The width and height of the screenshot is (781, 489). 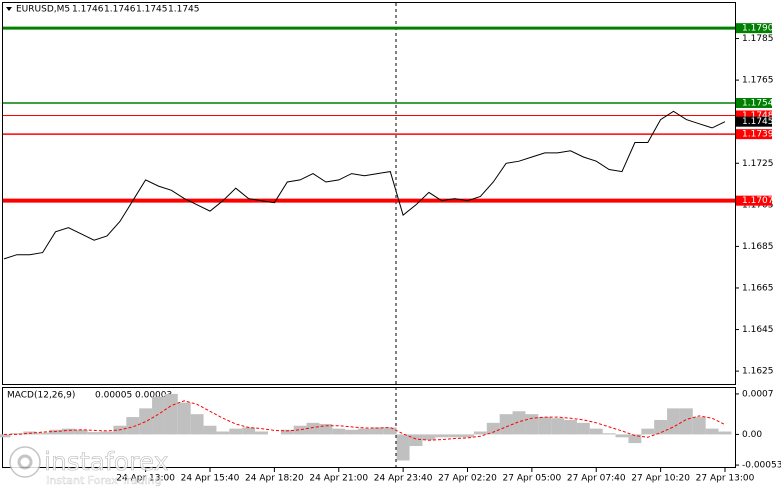 What do you see at coordinates (104, 480) in the screenshot?
I see `logo-tagline: Instant Forex Trading` at bounding box center [104, 480].